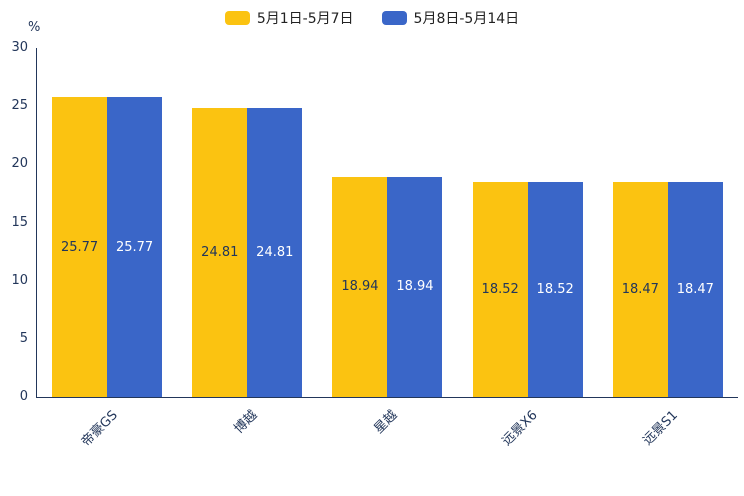 This screenshot has height=496, width=744. I want to click on y-tick-label: 25, so click(19, 106).